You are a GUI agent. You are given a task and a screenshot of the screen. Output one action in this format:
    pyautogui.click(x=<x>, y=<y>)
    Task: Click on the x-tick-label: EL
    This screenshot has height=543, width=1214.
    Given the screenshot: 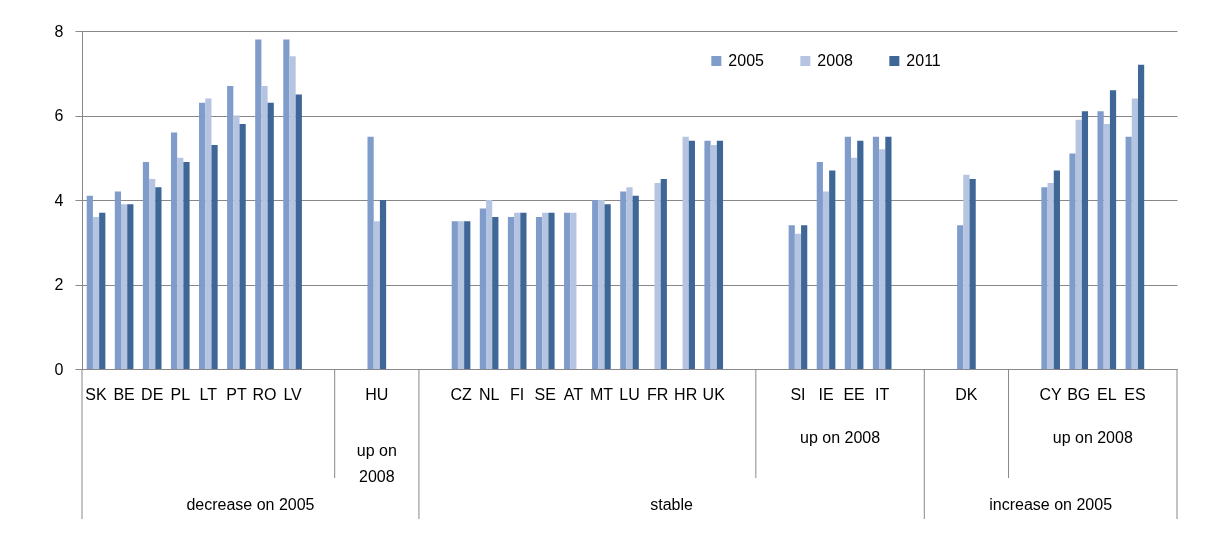 What is the action you would take?
    pyautogui.click(x=1107, y=394)
    